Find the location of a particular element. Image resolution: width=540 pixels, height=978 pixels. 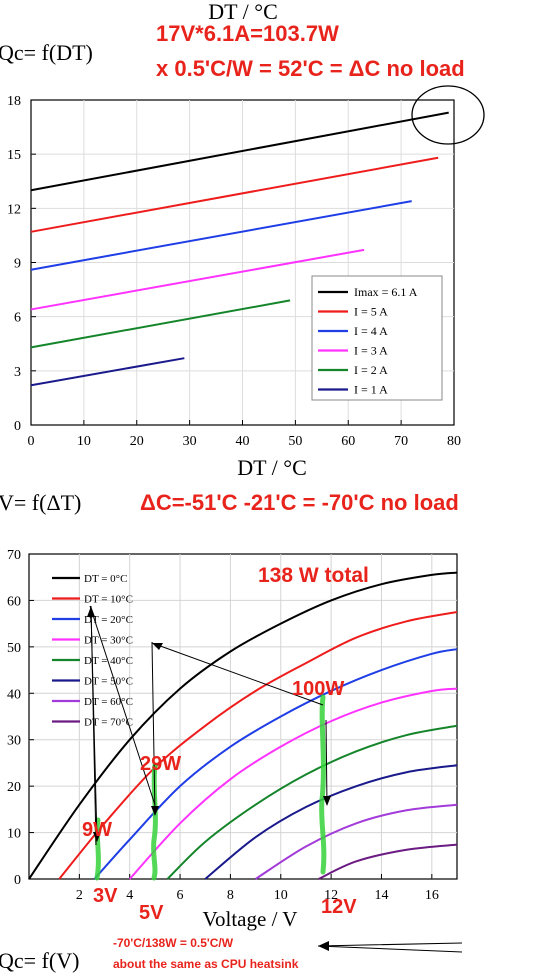

arrow-bottom-left is located at coordinates (390, 947).